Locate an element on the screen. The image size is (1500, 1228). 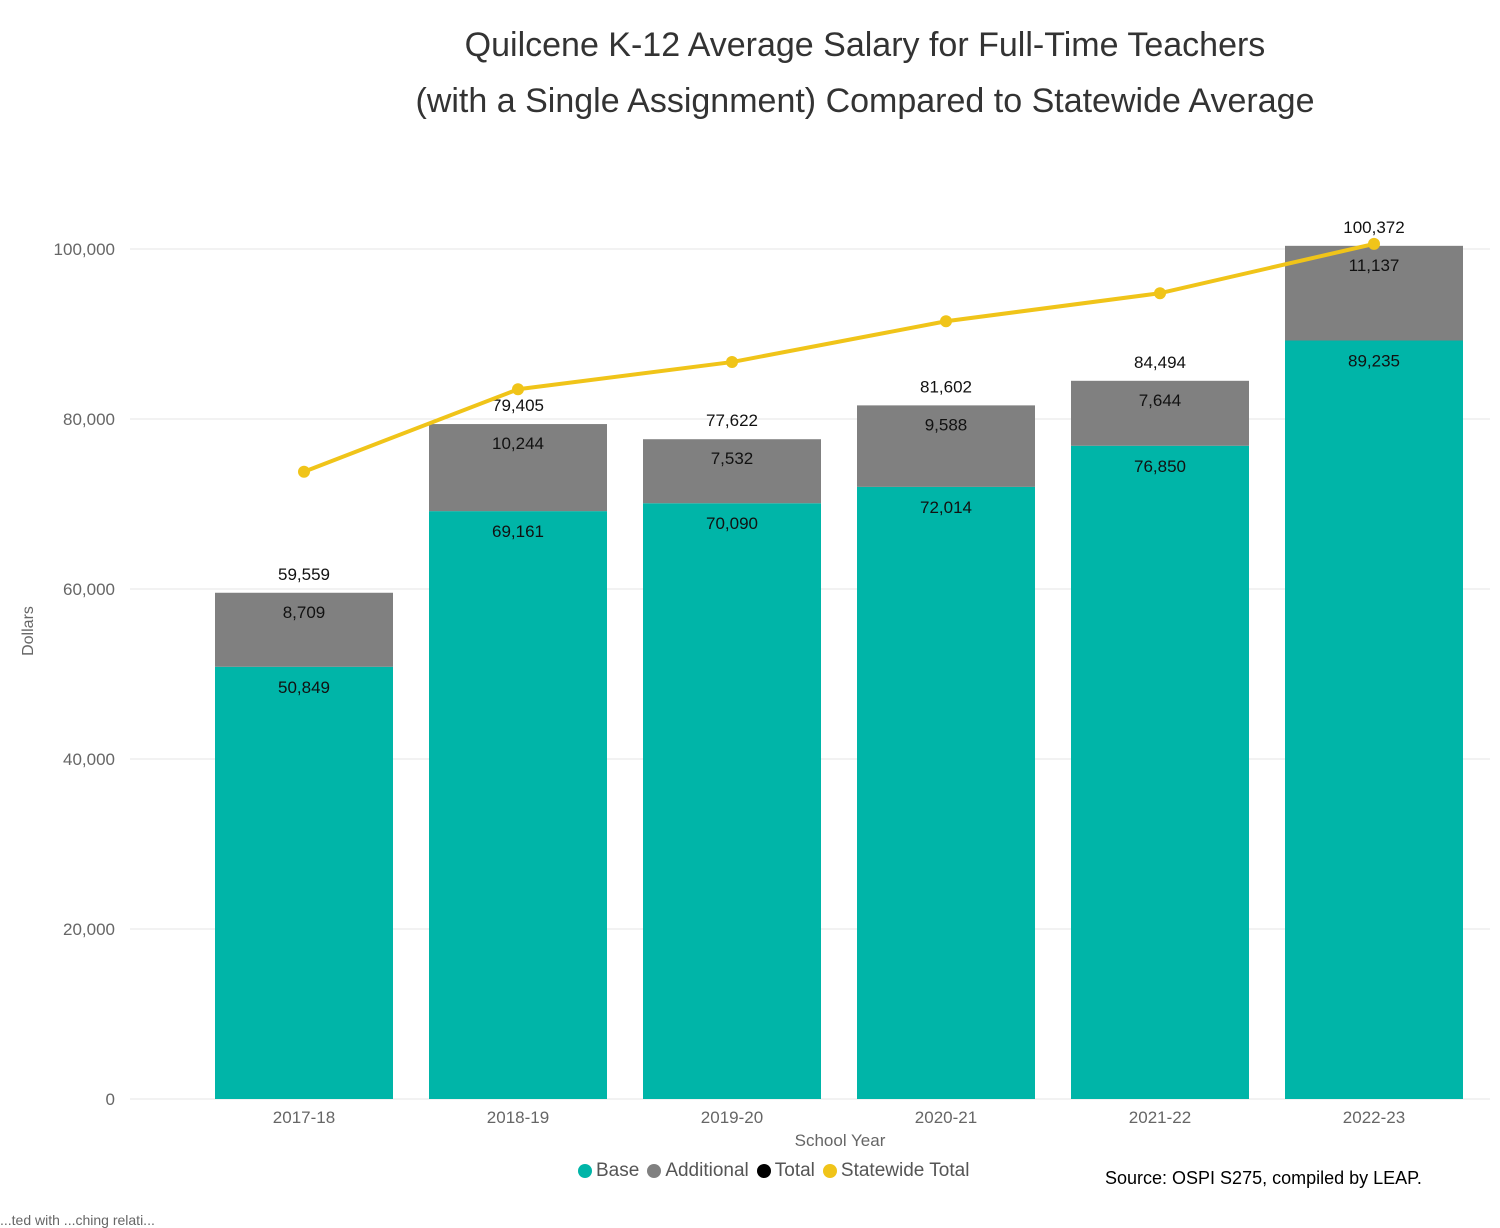
data-label-base: 70,090 is located at coordinates (732, 523).